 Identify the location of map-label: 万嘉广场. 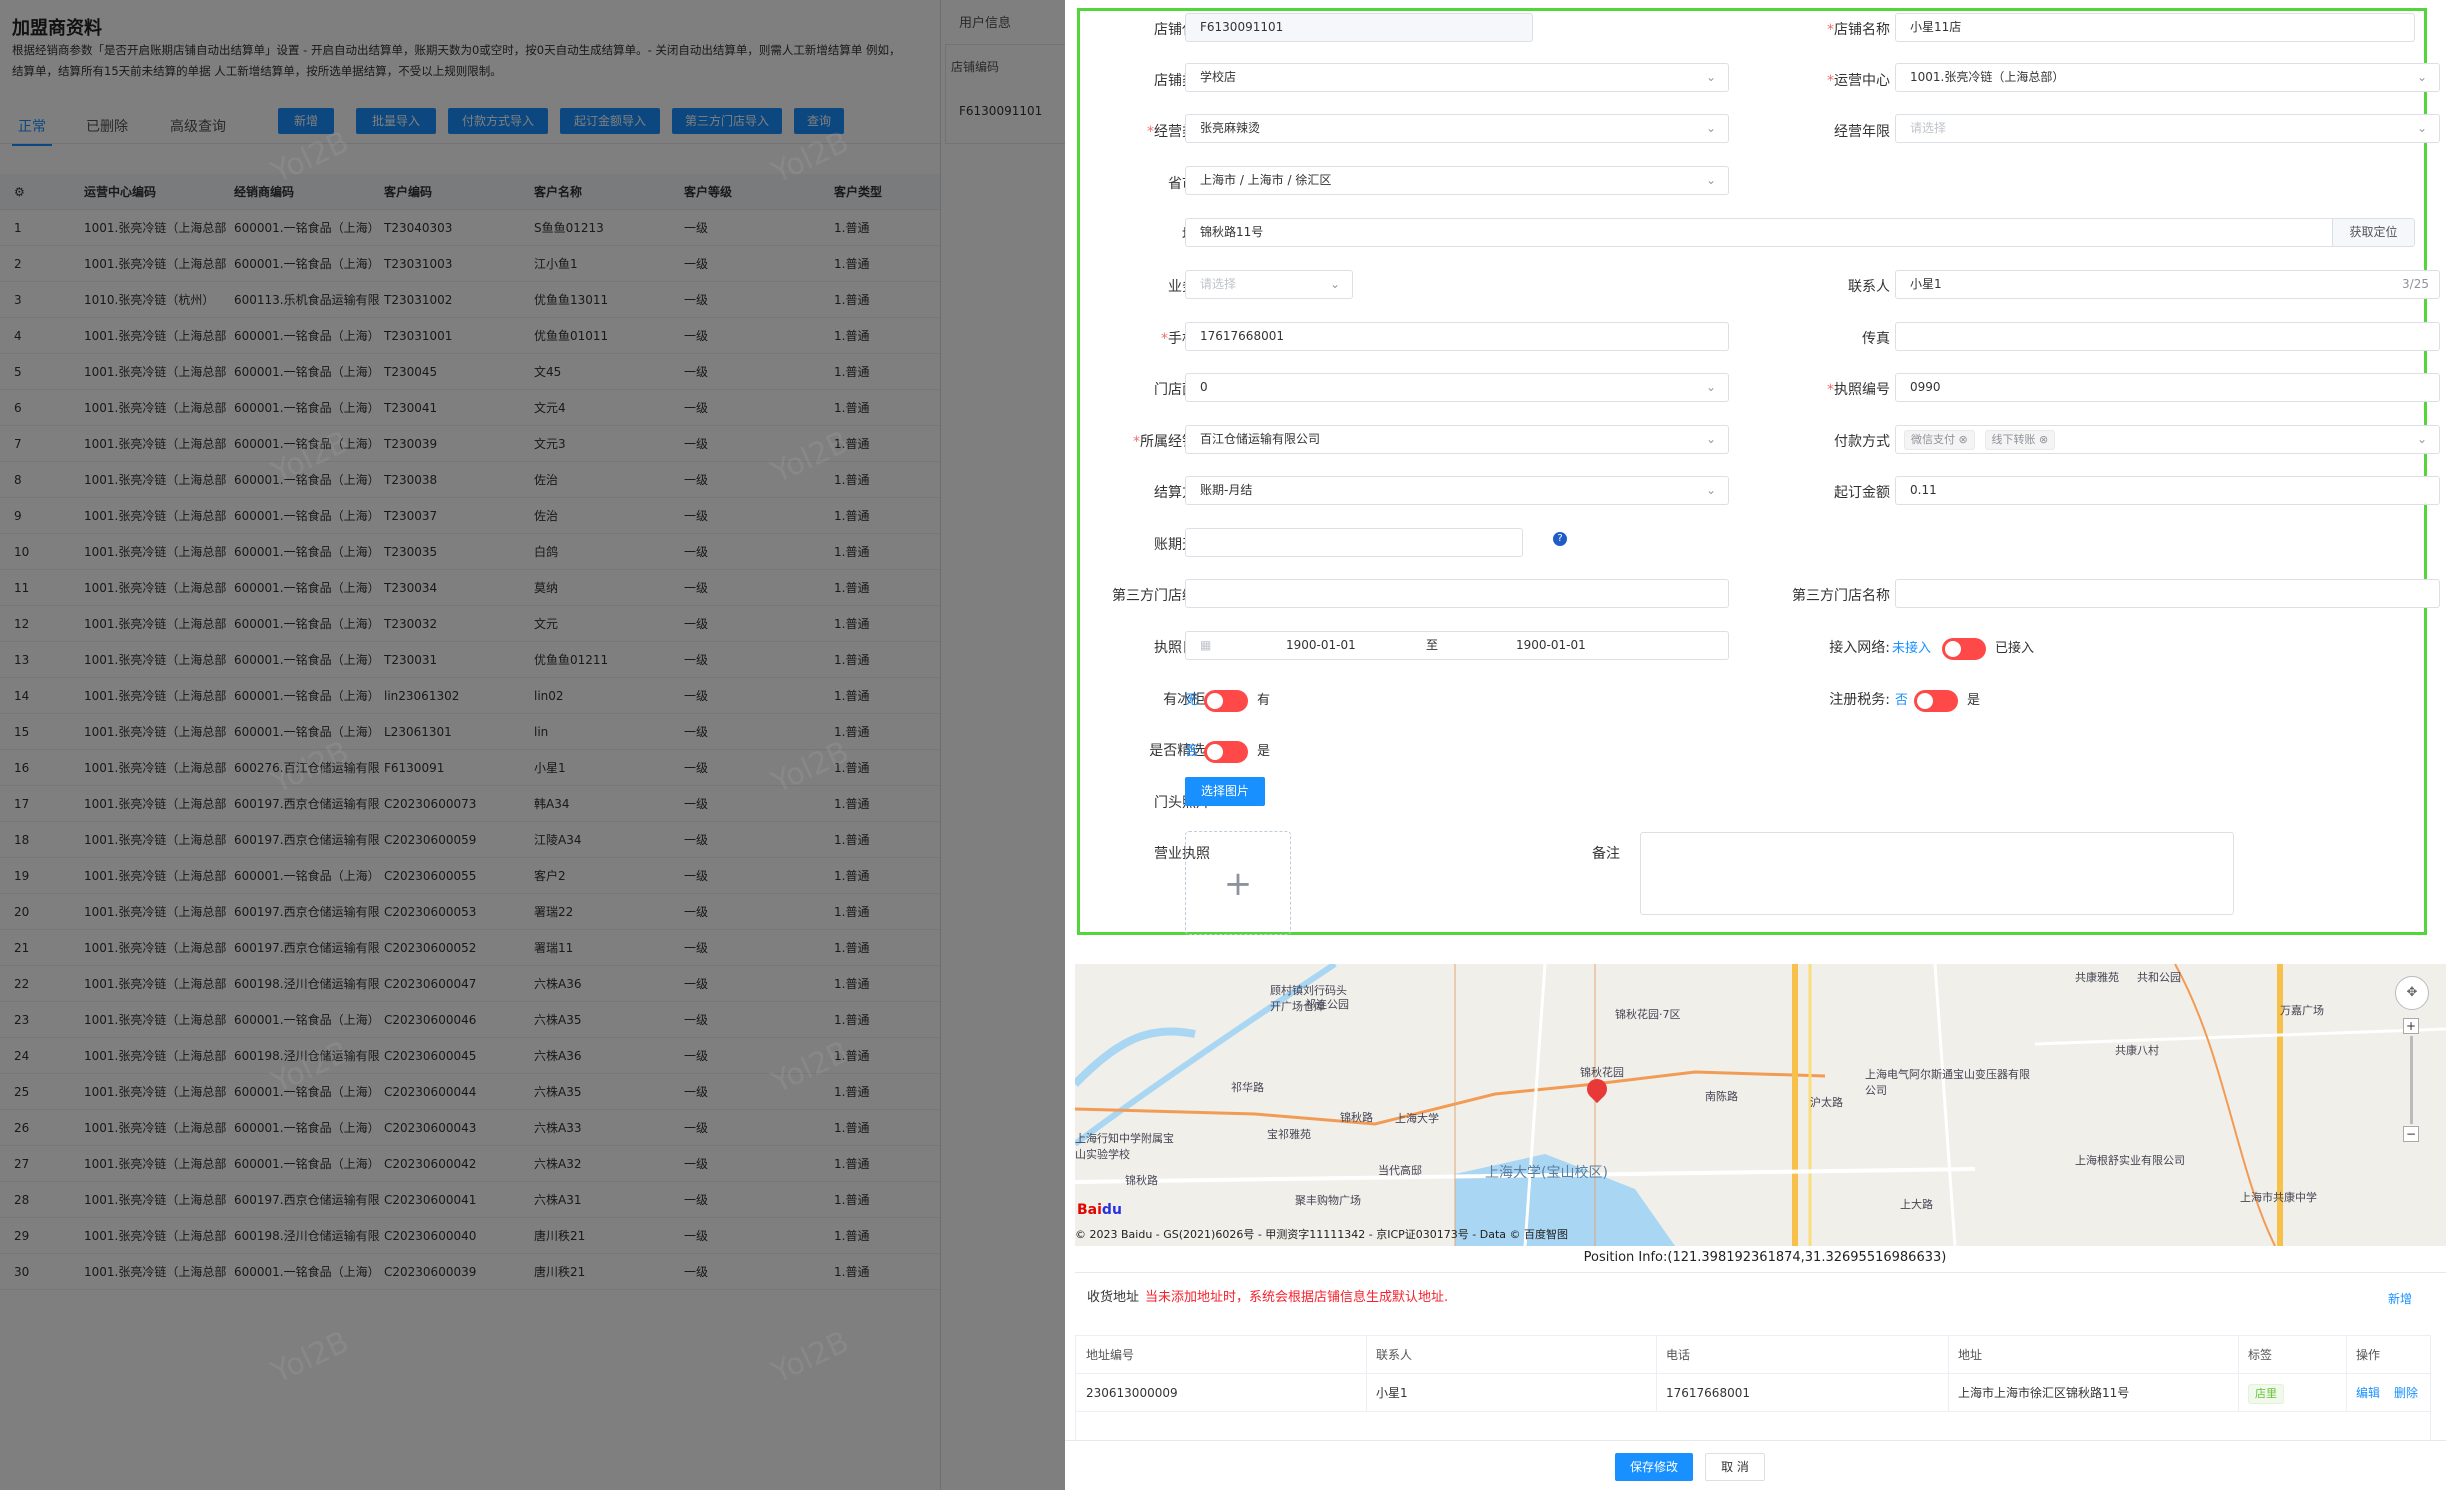
(2302, 1010).